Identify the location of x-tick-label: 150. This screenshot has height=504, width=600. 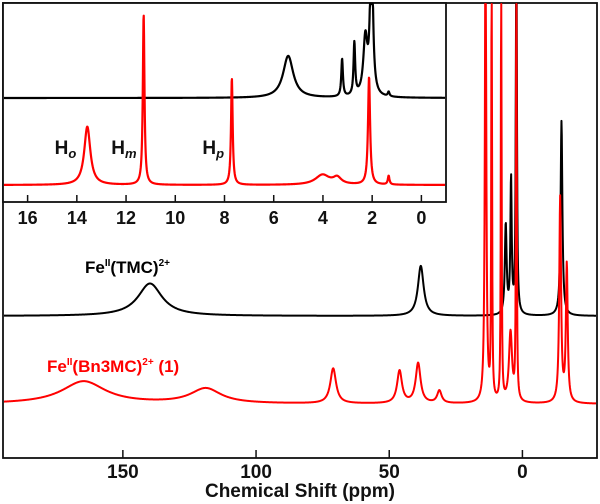
(123, 472).